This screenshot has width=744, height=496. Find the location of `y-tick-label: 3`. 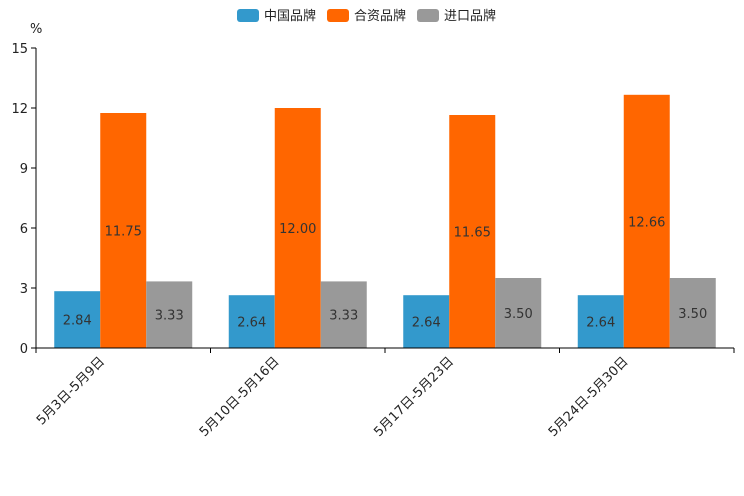

y-tick-label: 3 is located at coordinates (24, 289).